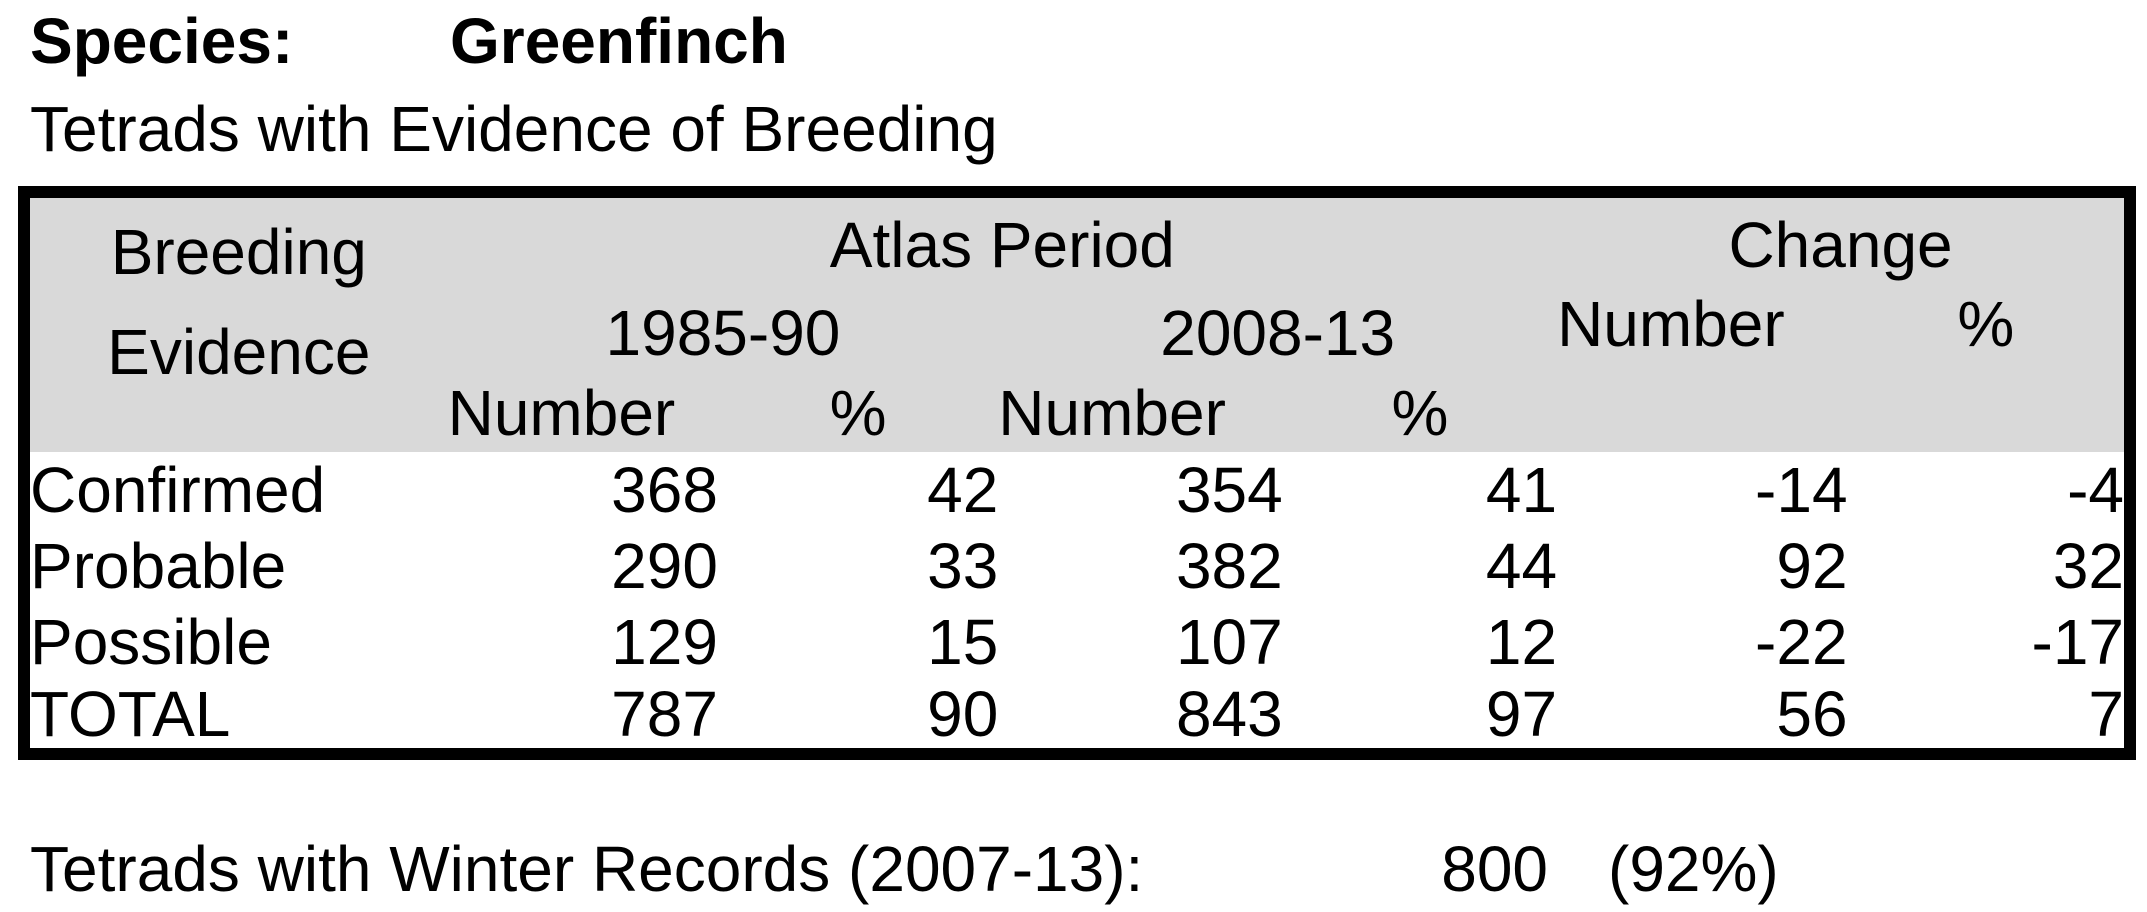  What do you see at coordinates (1140, 413) in the screenshot?
I see `header-p2-number: Number` at bounding box center [1140, 413].